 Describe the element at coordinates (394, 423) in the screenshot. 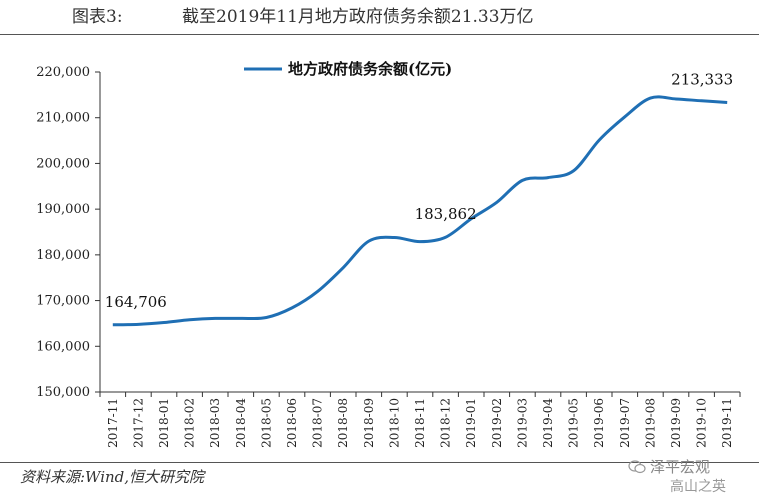

I see `x-tick-label: 2018-10` at that location.